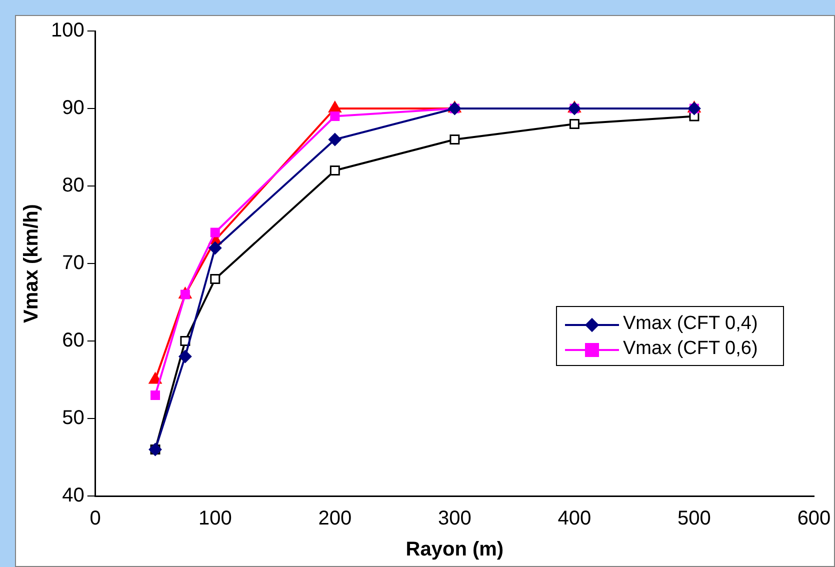 The height and width of the screenshot is (567, 835). I want to click on y-tick-label: 50, so click(73, 418).